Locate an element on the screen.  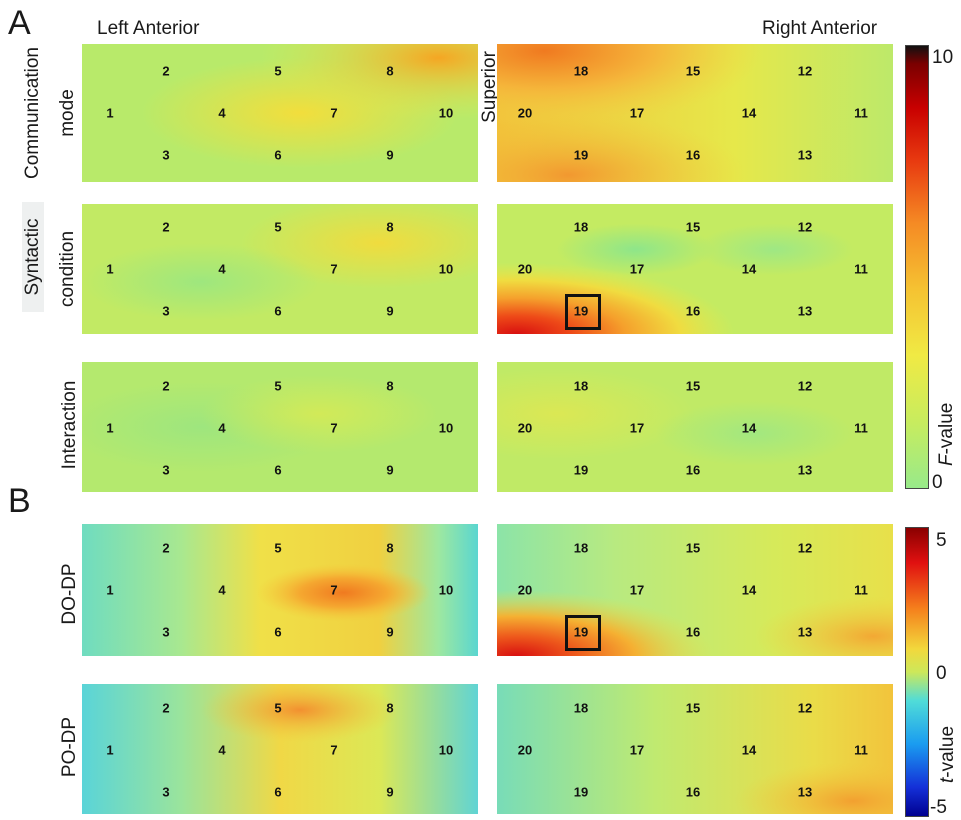
map-a-condition-left is located at coordinates (280, 269).